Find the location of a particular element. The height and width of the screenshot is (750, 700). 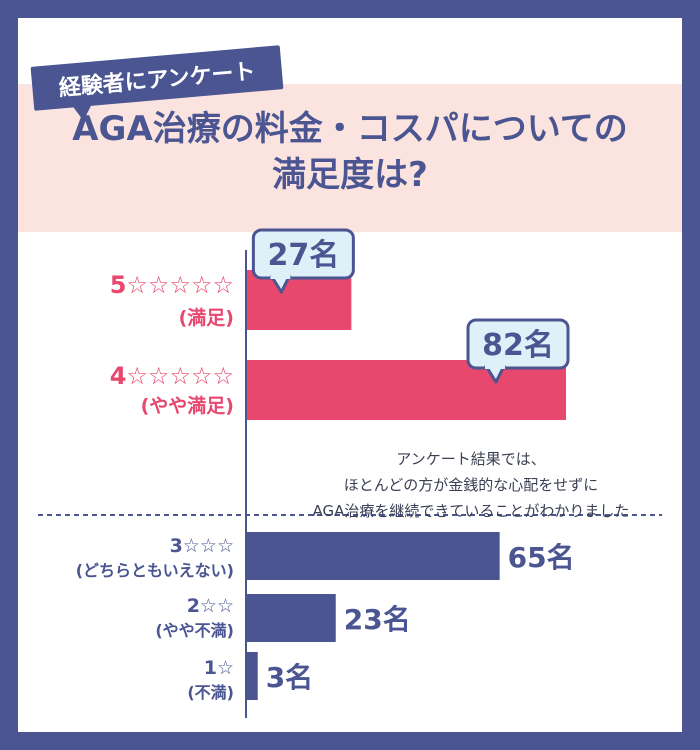

category-label: 4☆☆☆☆☆ is located at coordinates (172, 376).